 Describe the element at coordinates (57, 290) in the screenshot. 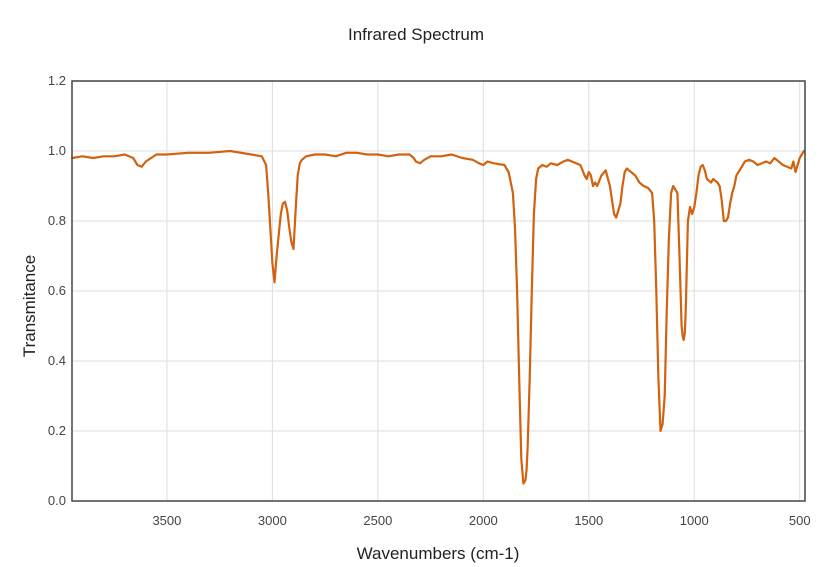

I see `y-tick-label: 0.6` at that location.